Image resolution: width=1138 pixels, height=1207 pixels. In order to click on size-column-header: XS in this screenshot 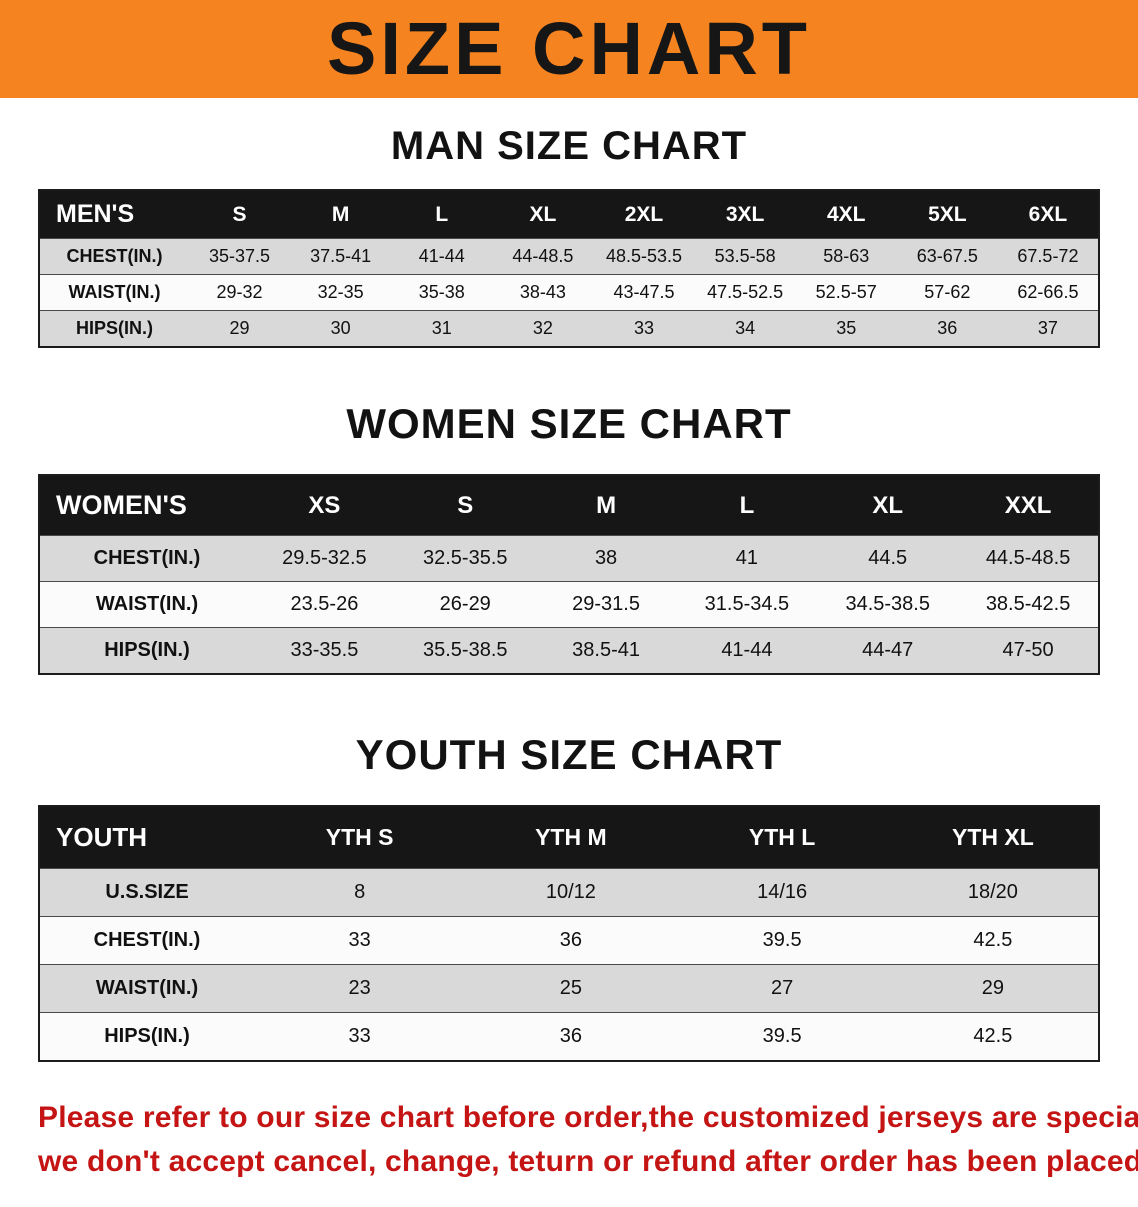, I will do `click(324, 505)`.